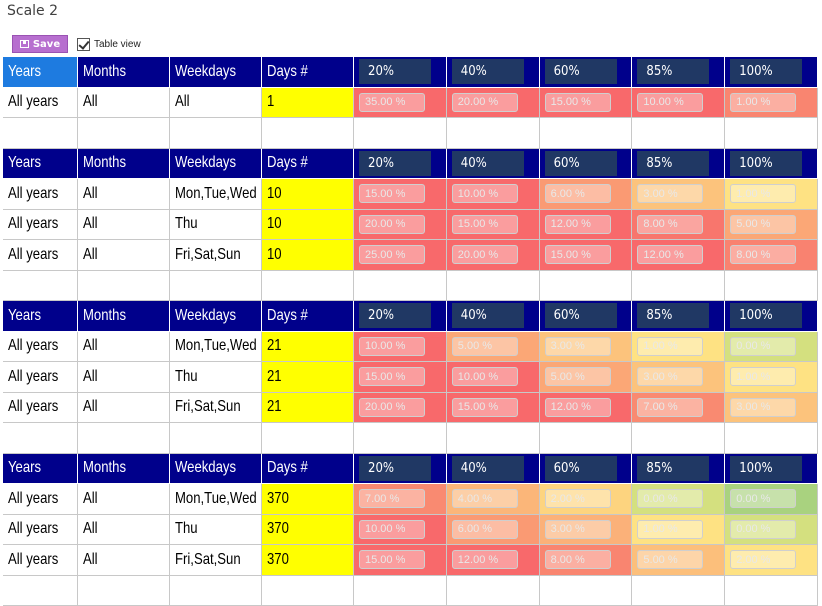 The image size is (822, 606). I want to click on pct-value-input: 35.00 %, so click(392, 102).